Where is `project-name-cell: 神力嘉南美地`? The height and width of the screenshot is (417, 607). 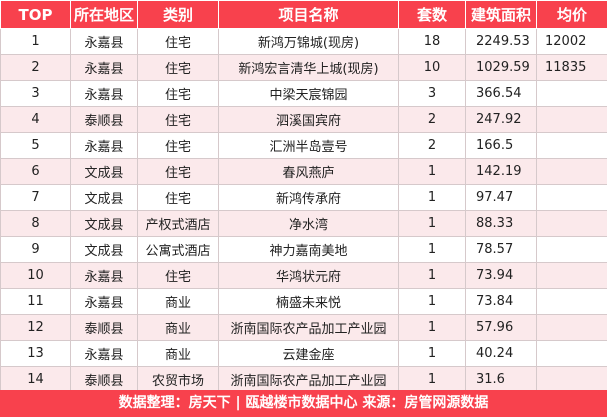 project-name-cell: 神力嘉南美地 is located at coordinates (308, 249).